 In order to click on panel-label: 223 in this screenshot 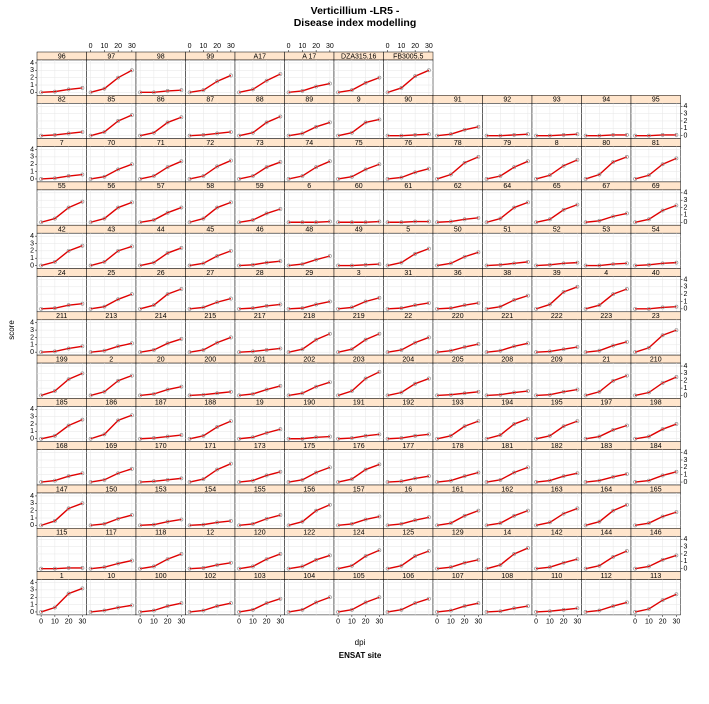, I will do `click(606, 316)`.